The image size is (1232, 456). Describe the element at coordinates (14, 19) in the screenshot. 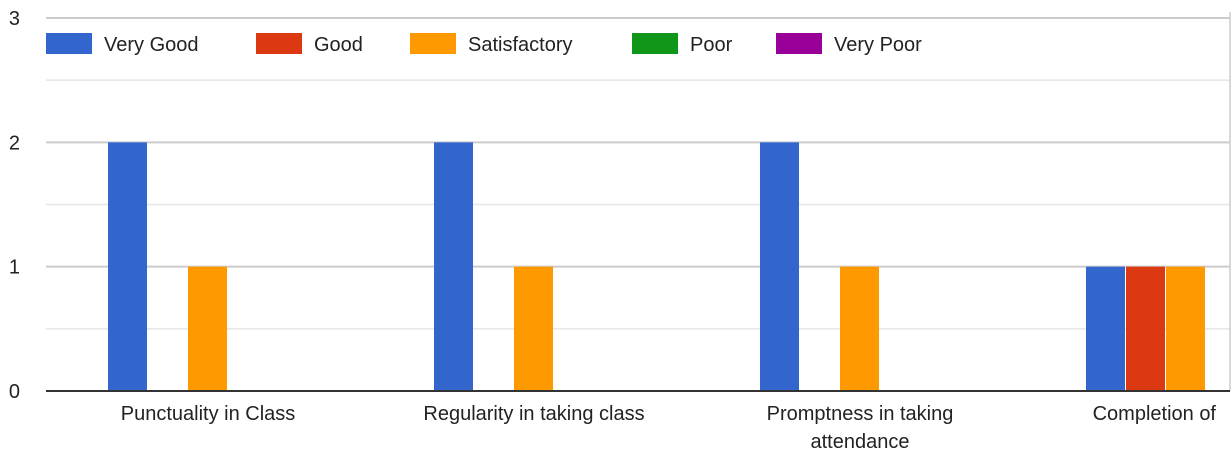

I see `y-tick-label: 3` at that location.